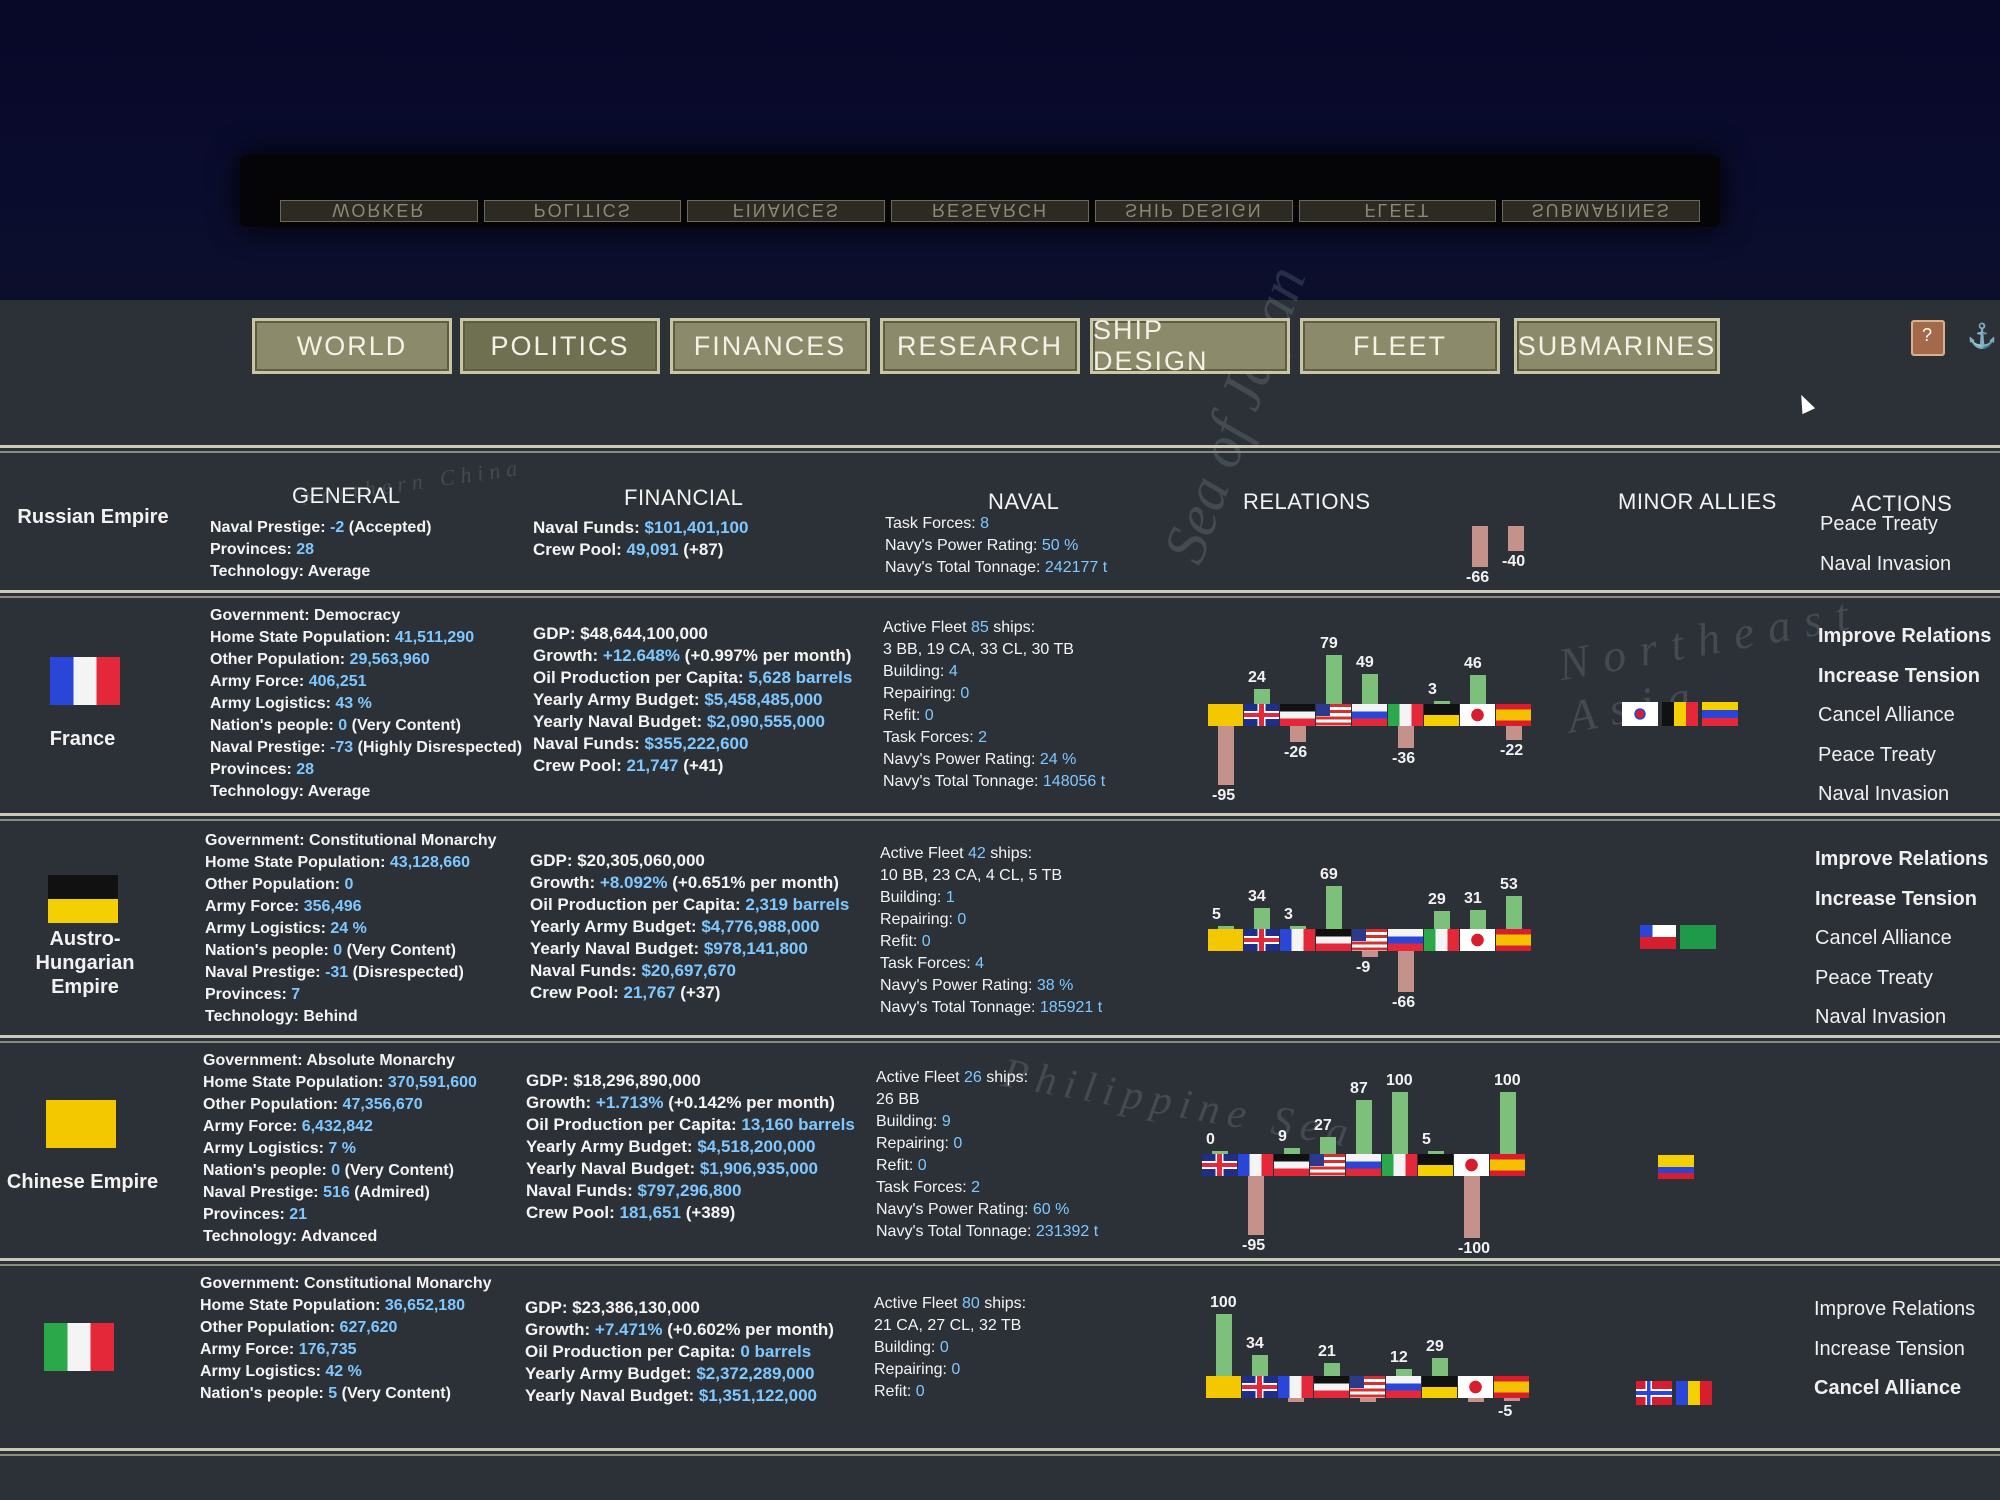  I want to click on country-flag-italy, so click(79, 1347).